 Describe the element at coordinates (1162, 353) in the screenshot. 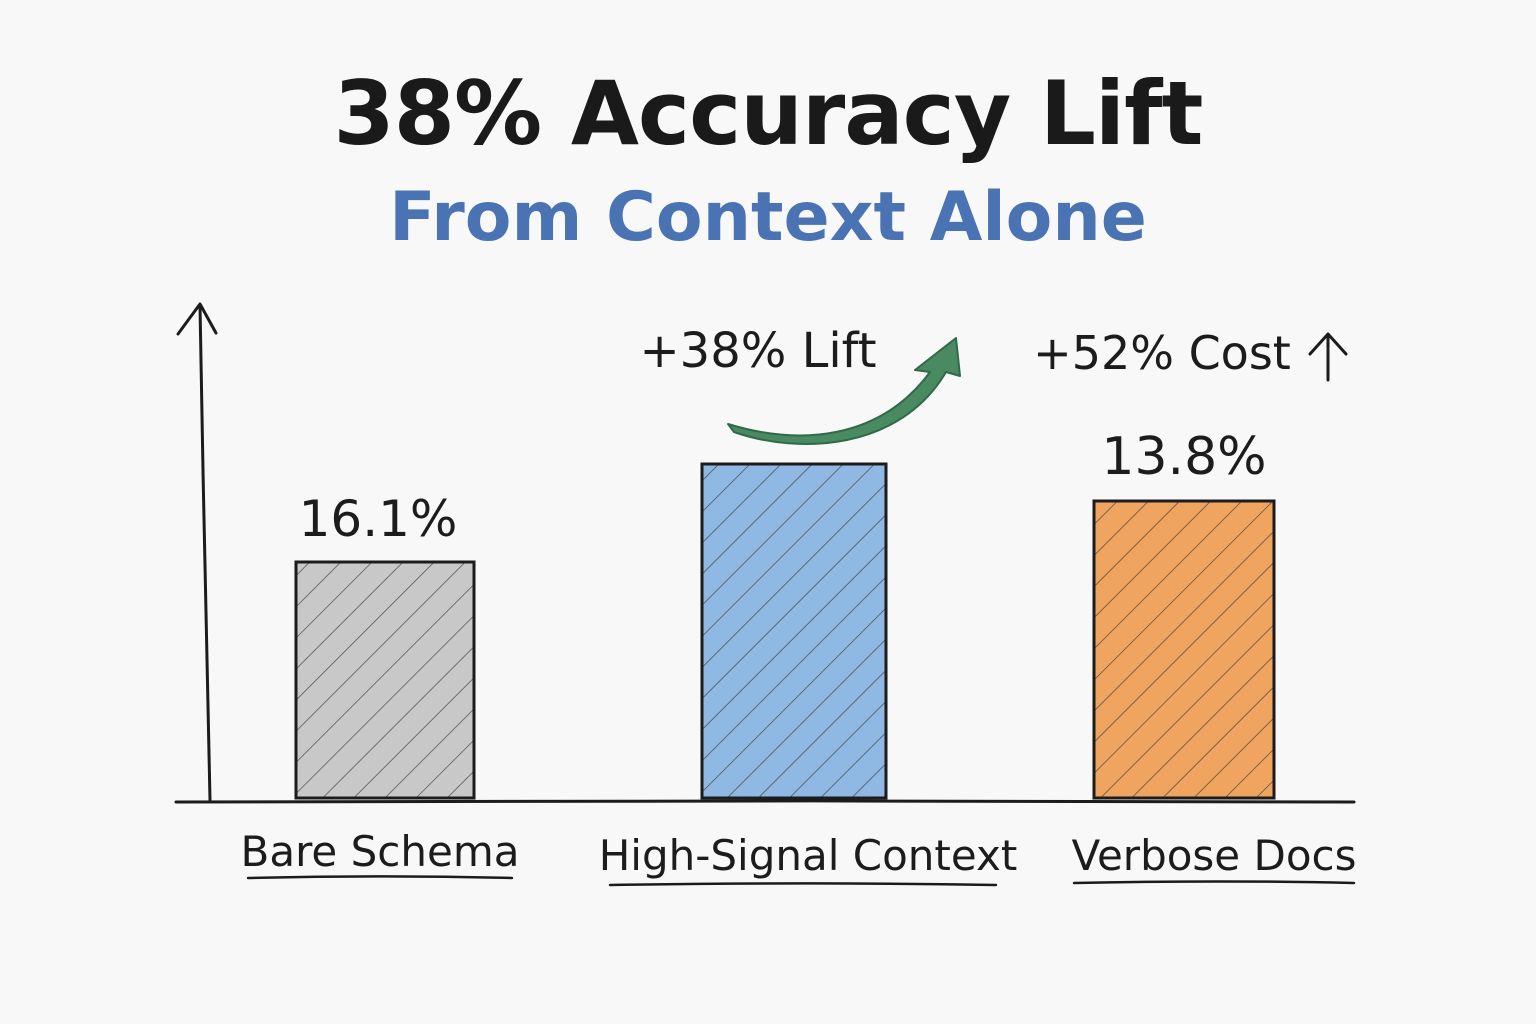

I see `cost-annotation: +52% Cost` at that location.